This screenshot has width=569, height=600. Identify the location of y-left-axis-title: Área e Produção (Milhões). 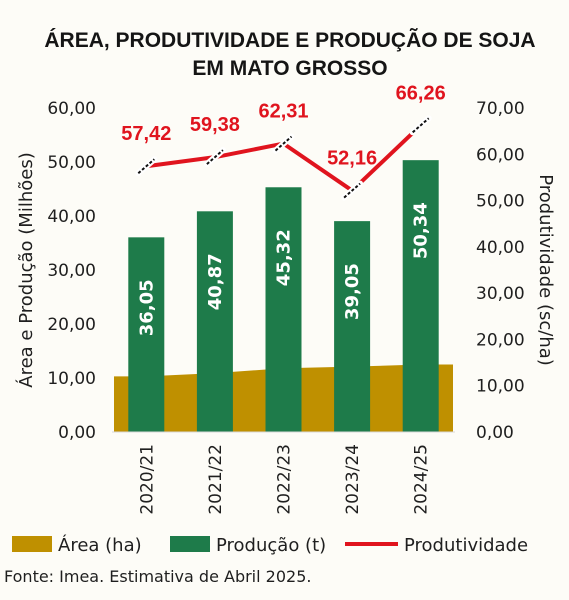
(26, 269).